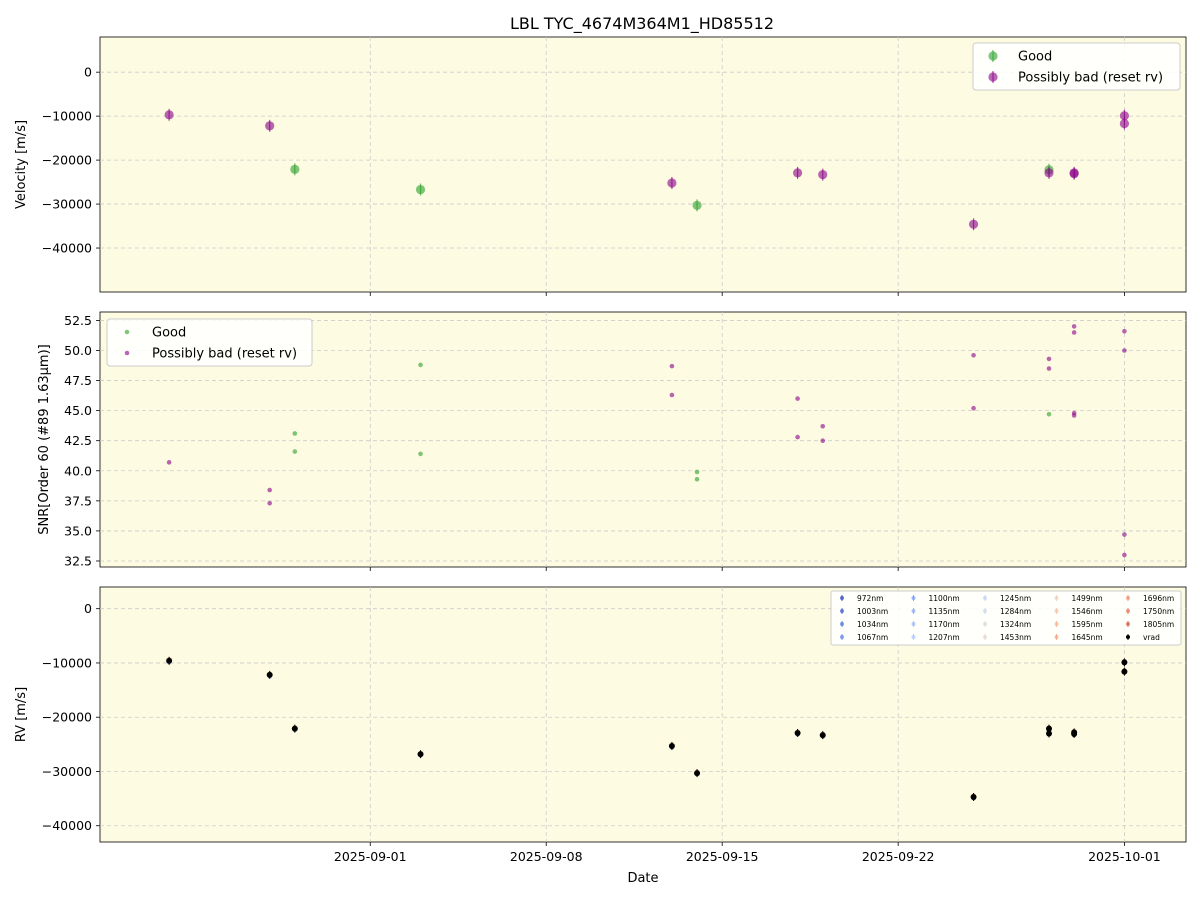  Describe the element at coordinates (985, 637) in the screenshot. I see `legend-marker-1453nm` at that location.